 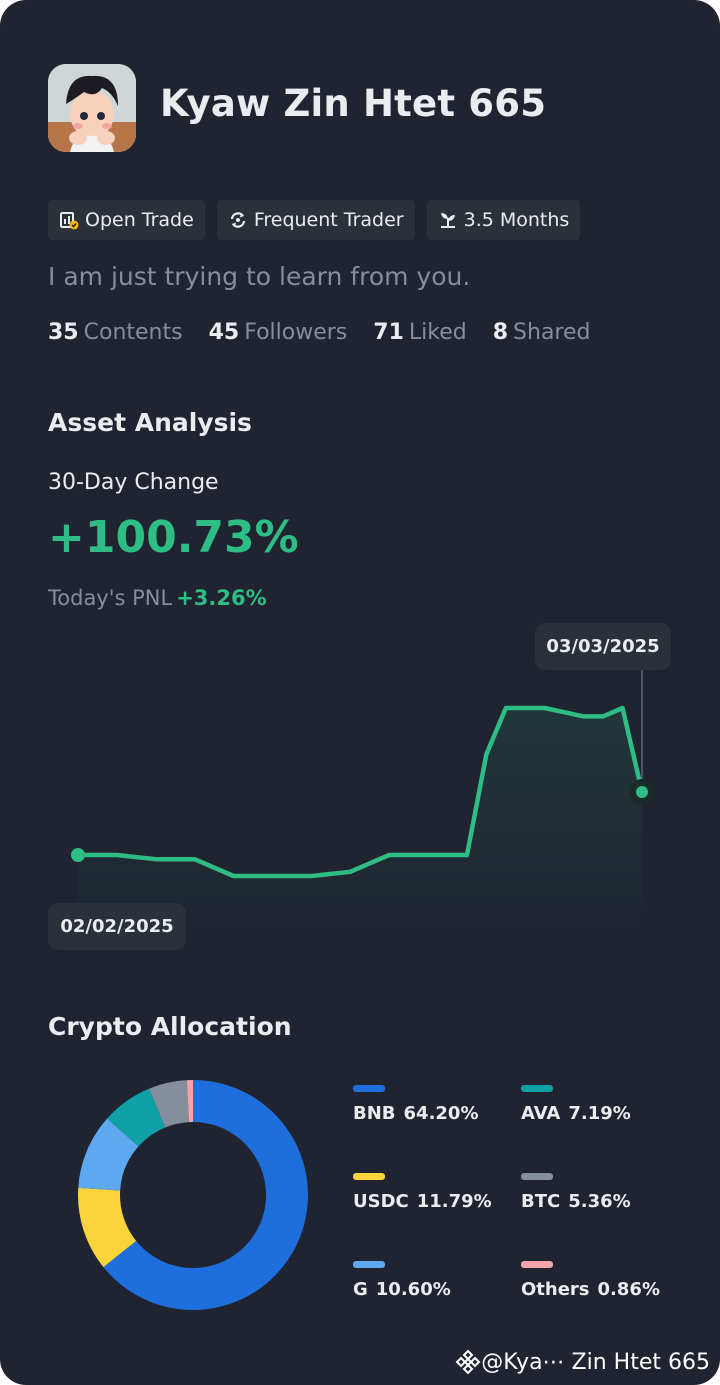 I want to click on tag-label: 3.5 Months, so click(x=516, y=220).